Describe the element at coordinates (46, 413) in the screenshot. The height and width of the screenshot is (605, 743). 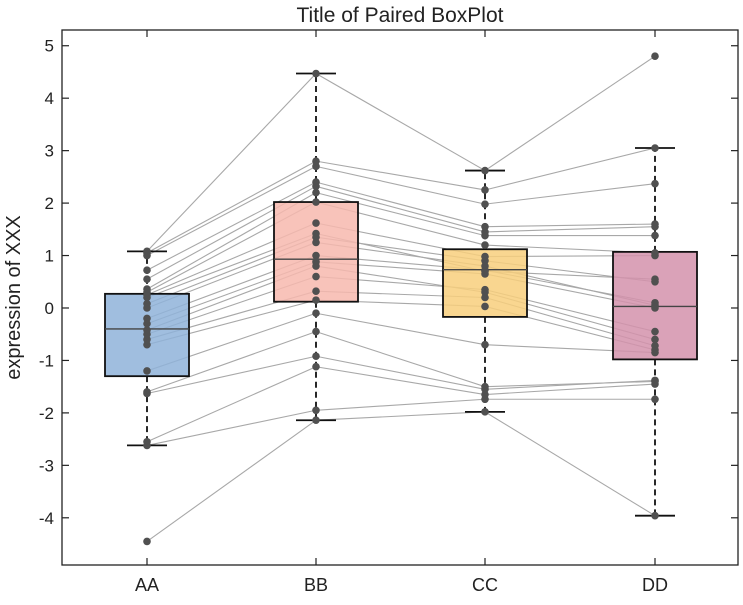
I see `y-tick-label: -2` at that location.